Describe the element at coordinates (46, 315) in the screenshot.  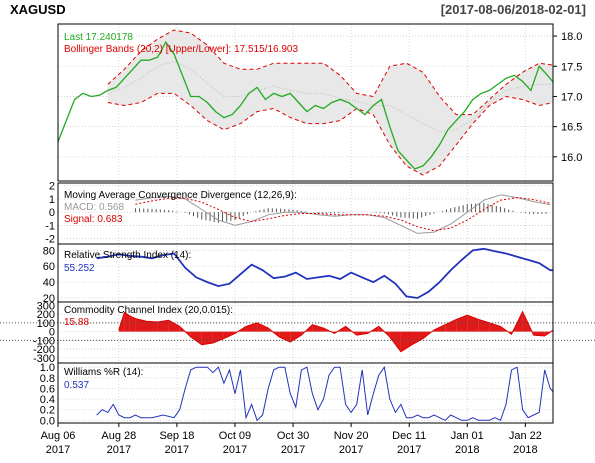
I see `y-tick-label: 200` at that location.